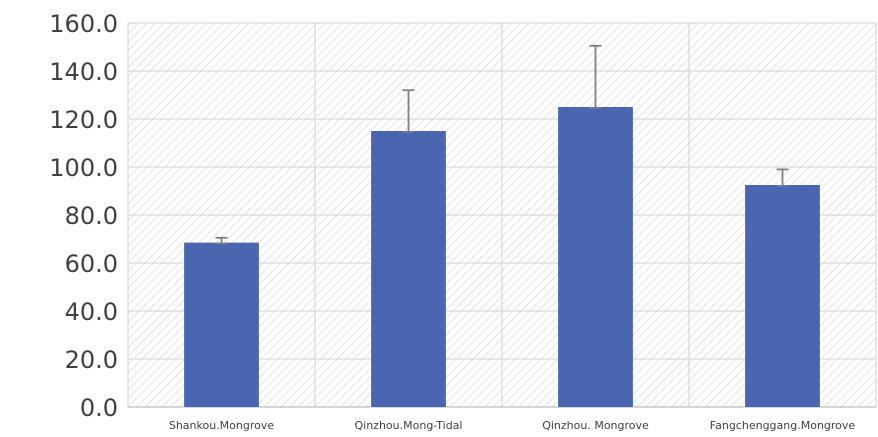  What do you see at coordinates (222, 425) in the screenshot?
I see `x-tick-label: Shankou.Mongrove` at bounding box center [222, 425].